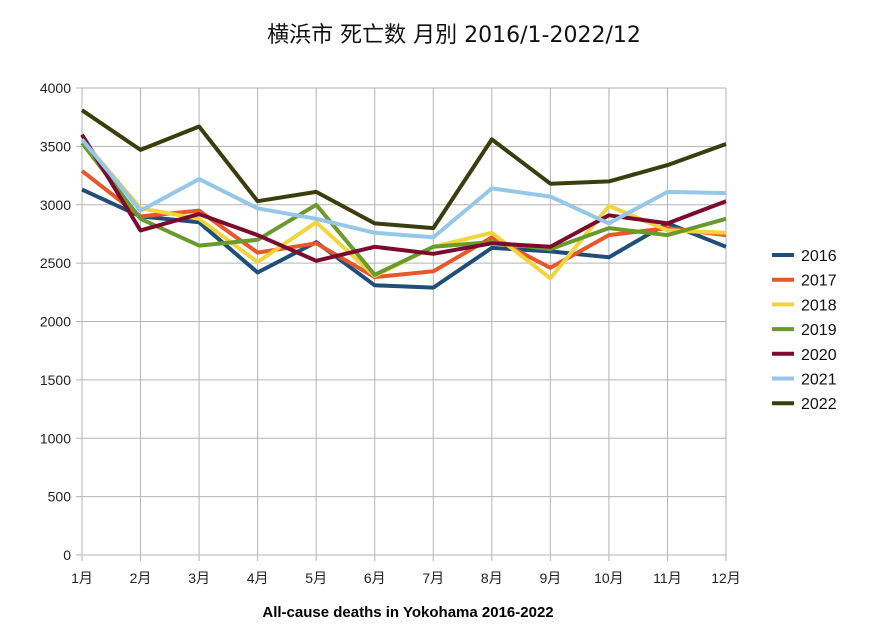  I want to click on series-line-2021, so click(403, 189).